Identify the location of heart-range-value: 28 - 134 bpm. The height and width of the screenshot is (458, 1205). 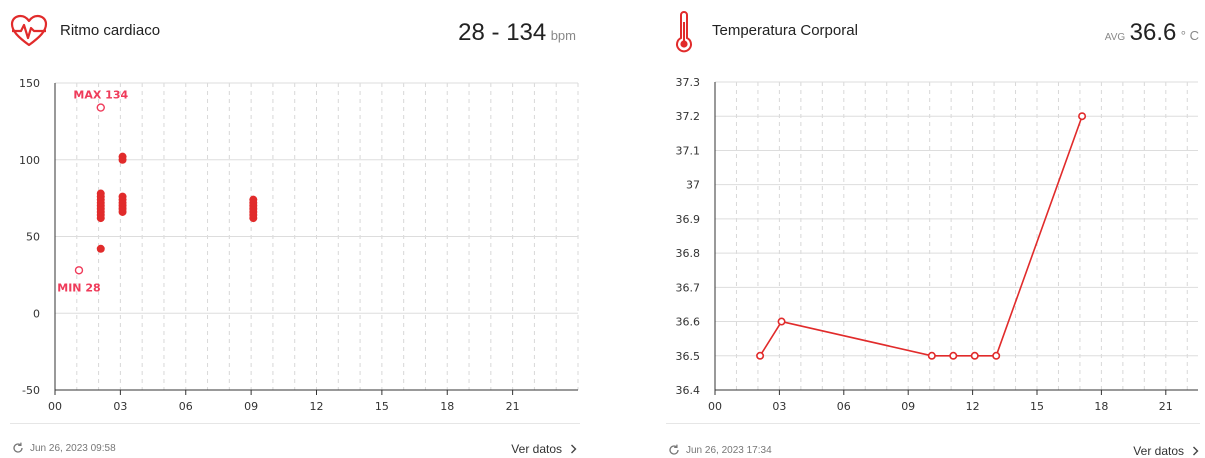
(517, 33).